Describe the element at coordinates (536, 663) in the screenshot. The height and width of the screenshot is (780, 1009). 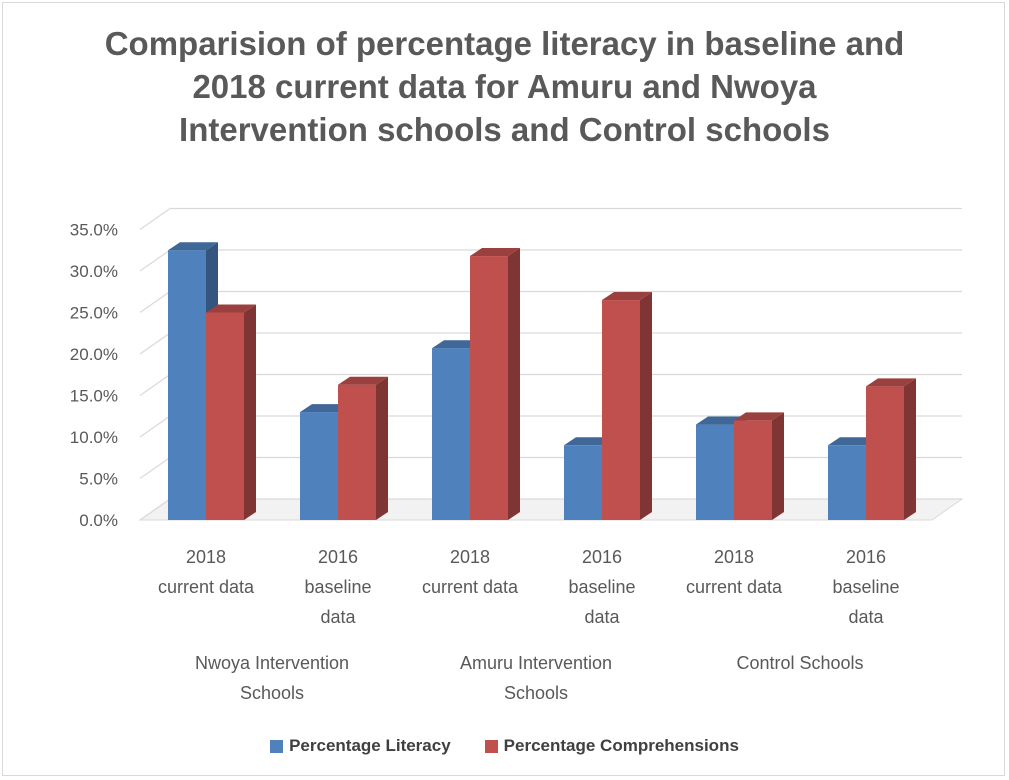
I see `group-label: Amuru Intervention` at that location.